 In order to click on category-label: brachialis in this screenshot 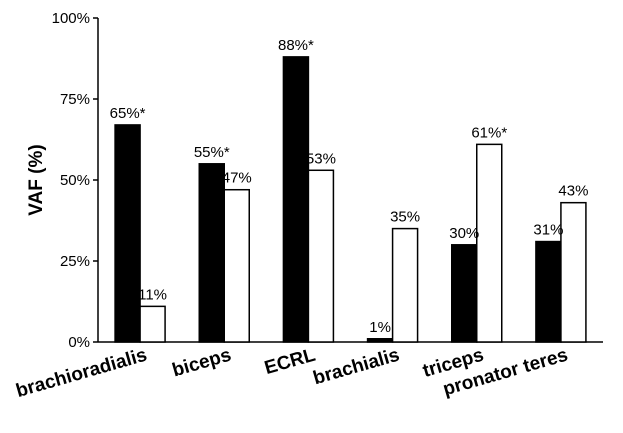, I will do `click(356, 367)`.